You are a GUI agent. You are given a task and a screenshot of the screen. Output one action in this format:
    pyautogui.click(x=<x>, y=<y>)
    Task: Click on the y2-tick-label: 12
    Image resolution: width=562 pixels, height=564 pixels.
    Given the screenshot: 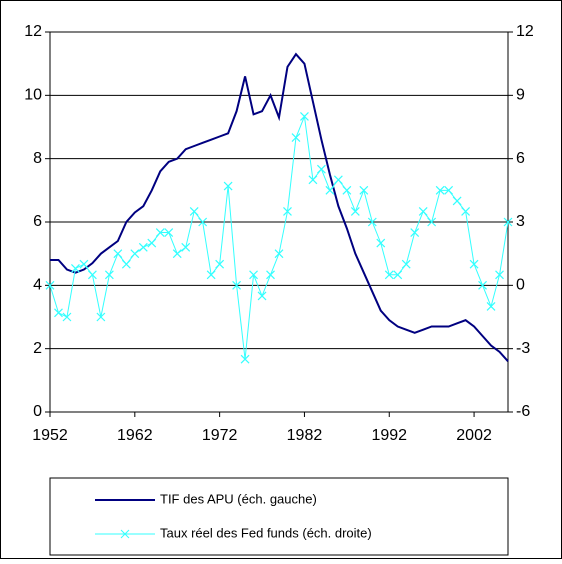 What is the action you would take?
    pyautogui.click(x=525, y=31)
    